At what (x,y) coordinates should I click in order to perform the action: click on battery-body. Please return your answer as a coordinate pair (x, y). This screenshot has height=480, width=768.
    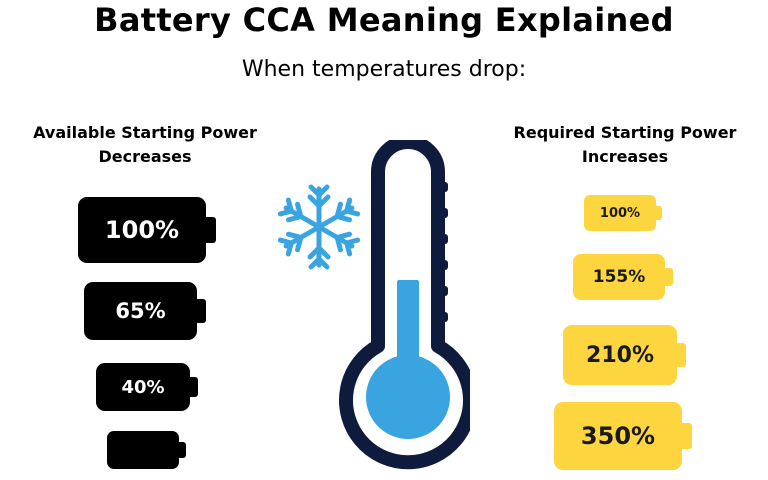
    Looking at the image, I should click on (143, 450).